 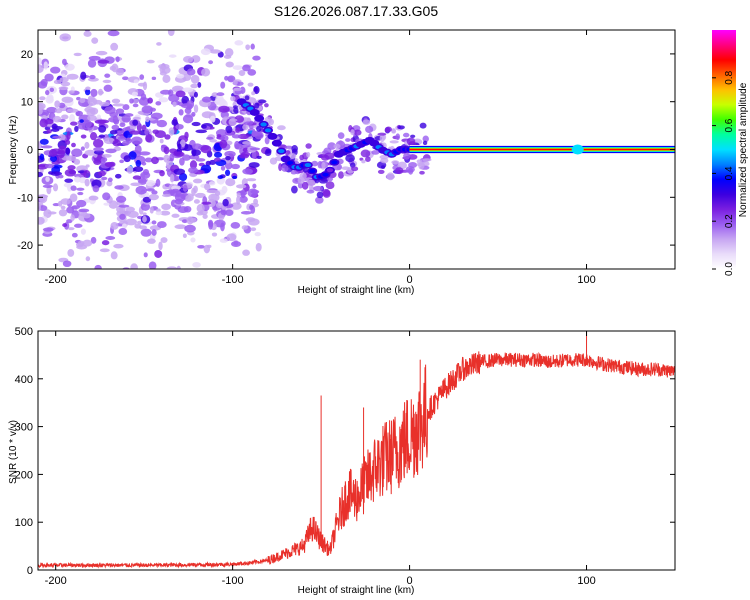 I want to click on snr-xtick-label: 100, so click(x=586, y=581).